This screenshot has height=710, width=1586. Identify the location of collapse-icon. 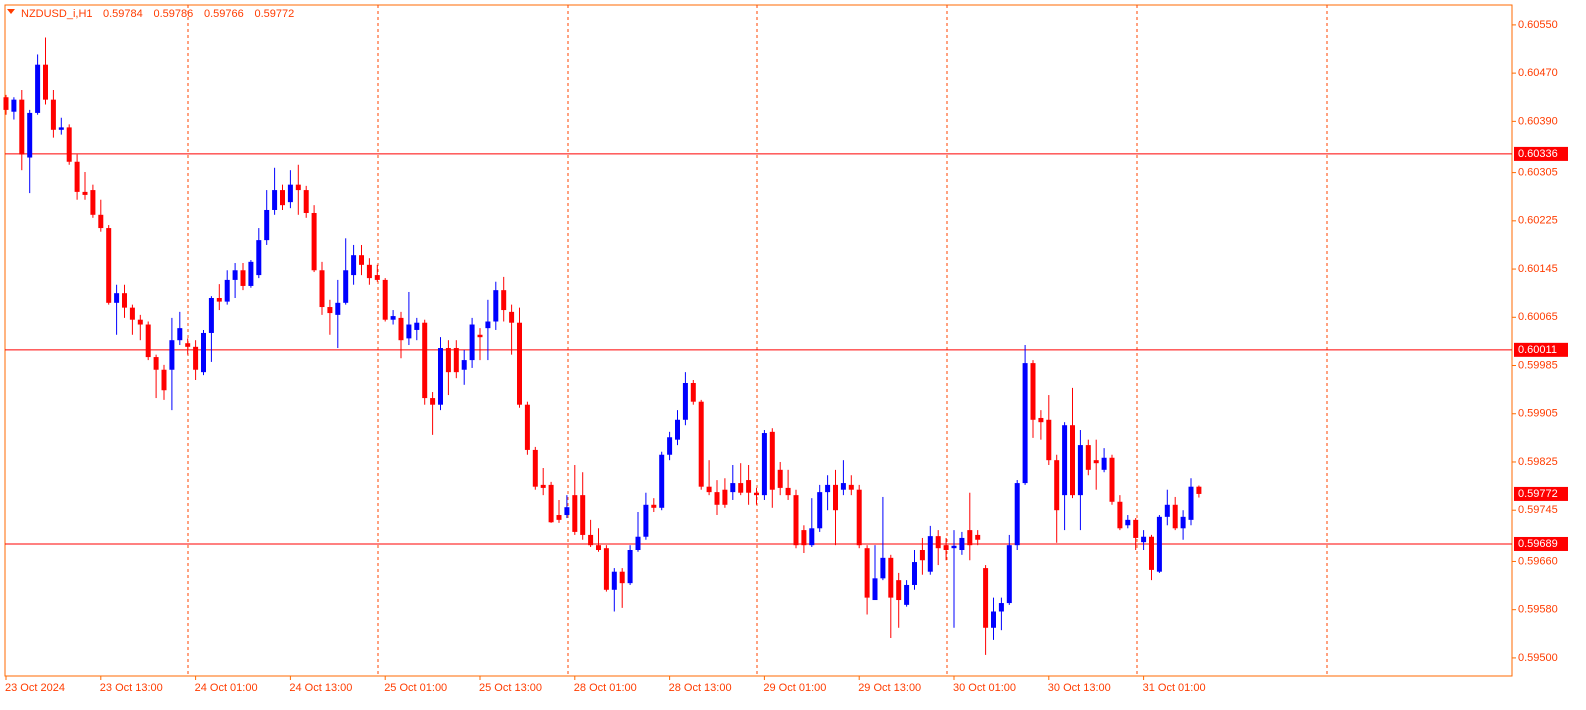
(11, 11).